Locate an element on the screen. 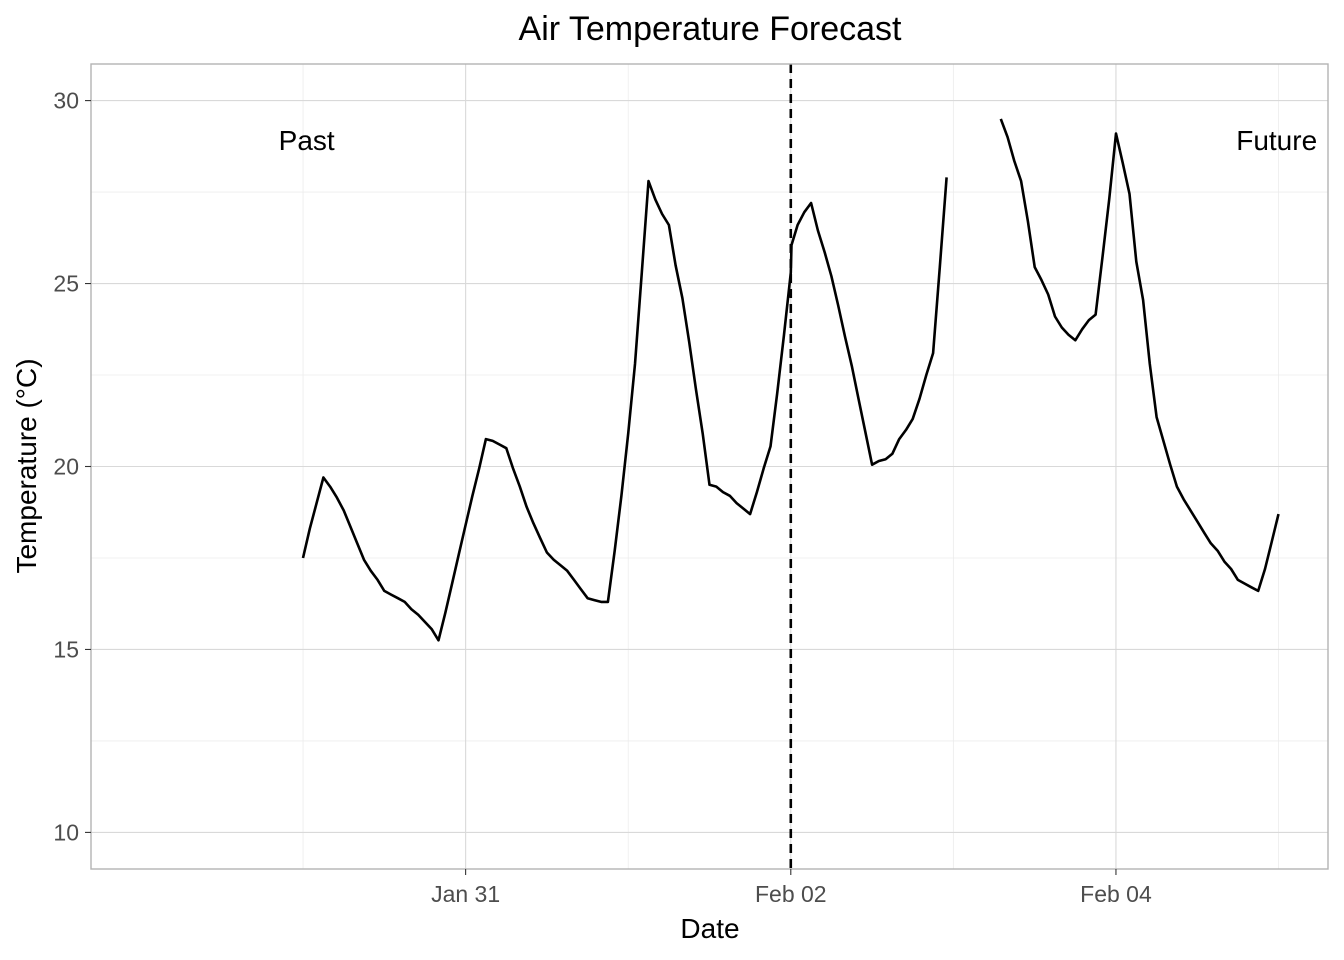  x-axis-title: Date is located at coordinates (709, 928).